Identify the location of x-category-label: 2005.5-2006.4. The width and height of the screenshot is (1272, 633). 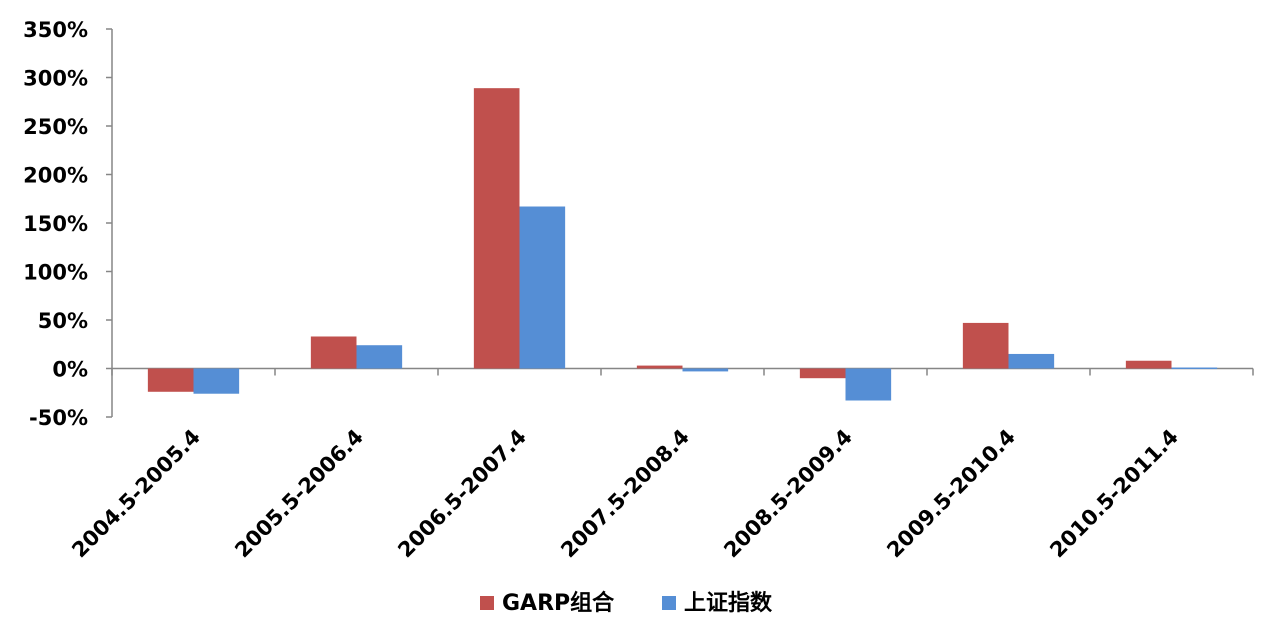
(299, 494).